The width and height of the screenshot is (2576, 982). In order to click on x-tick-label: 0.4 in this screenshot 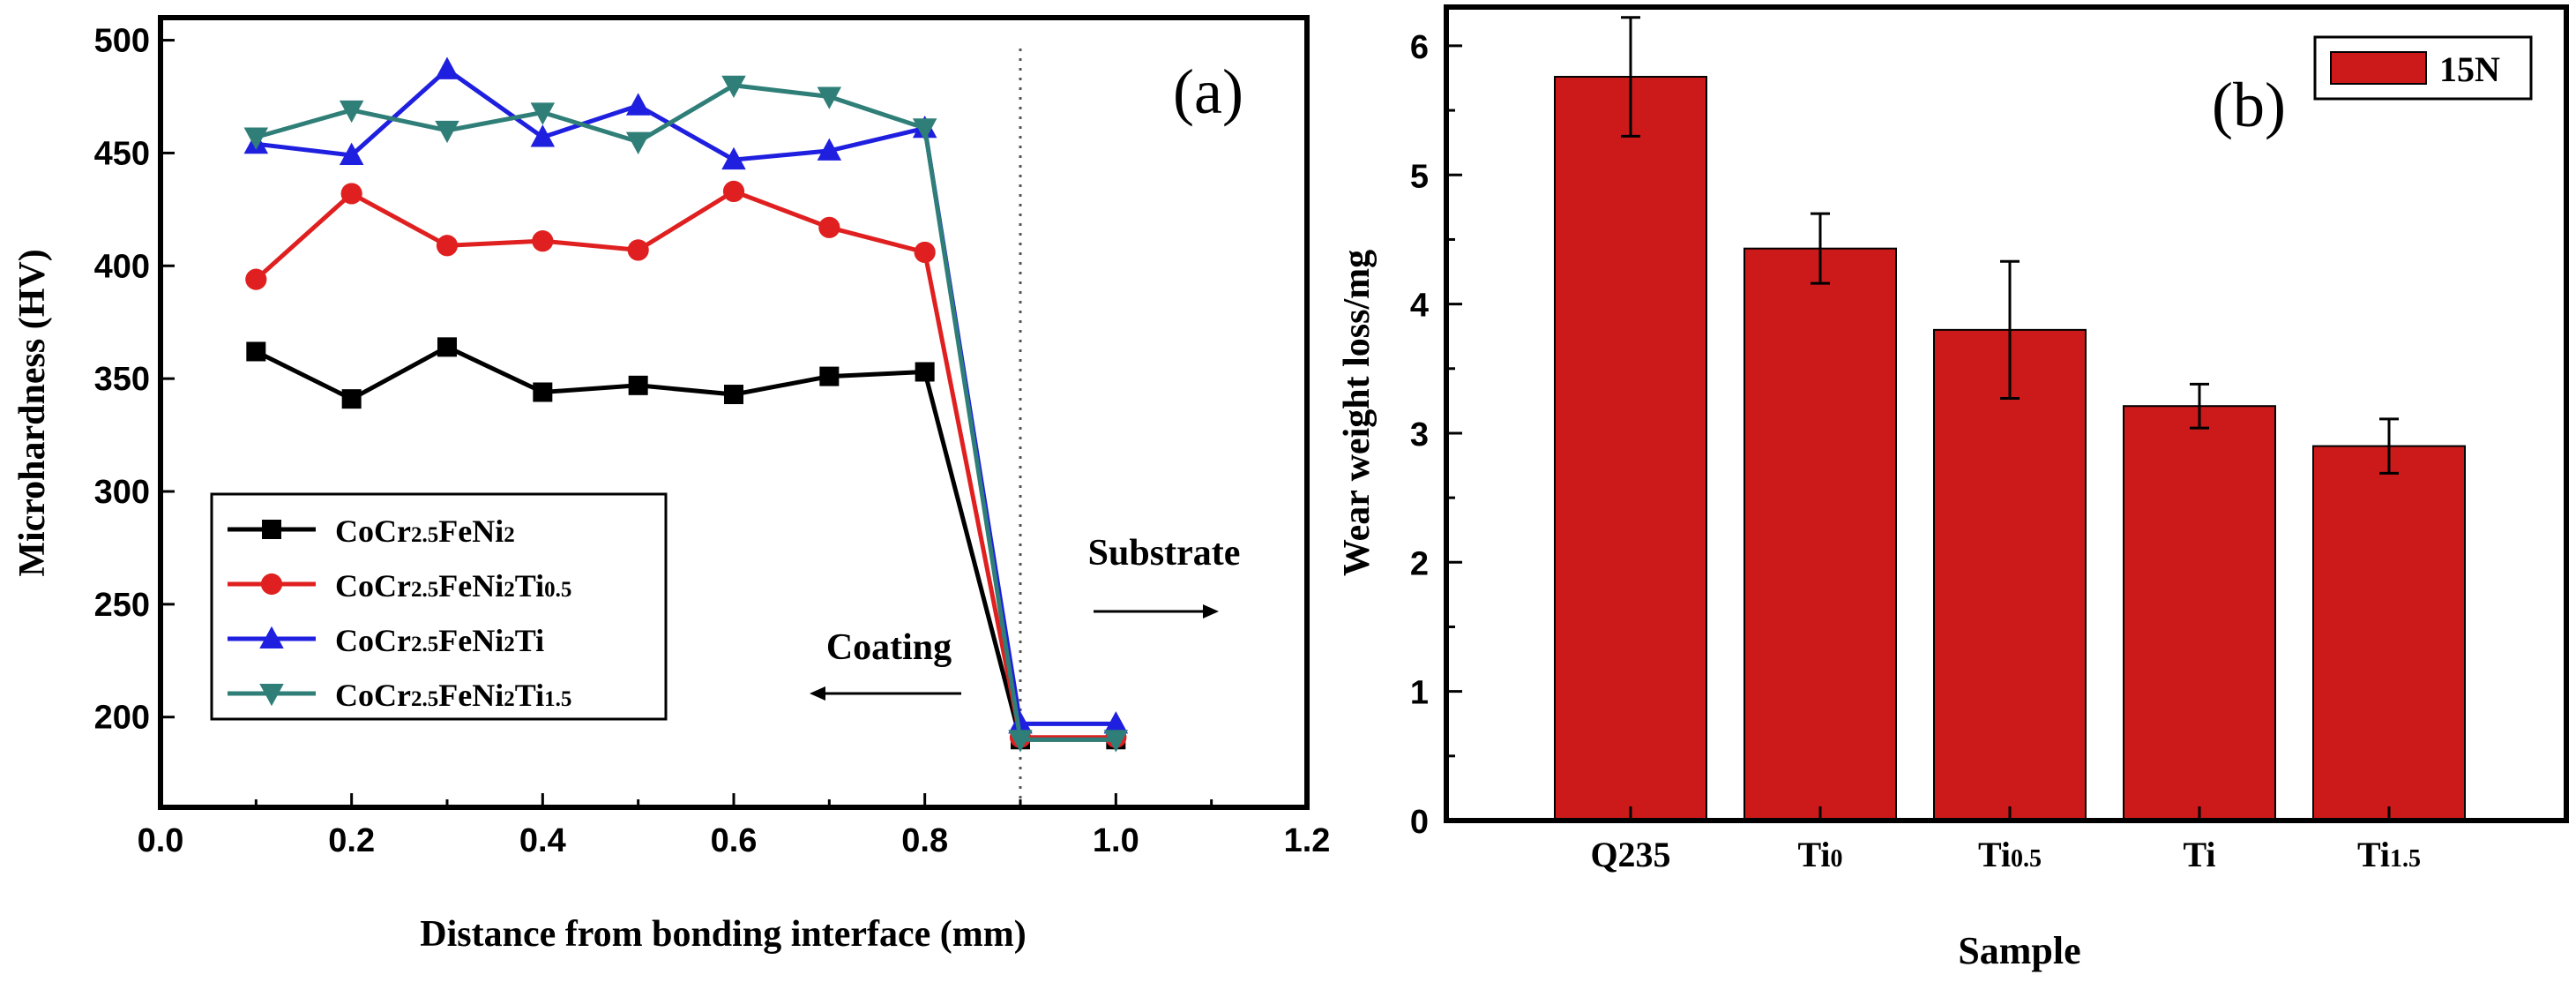, I will do `click(542, 840)`.